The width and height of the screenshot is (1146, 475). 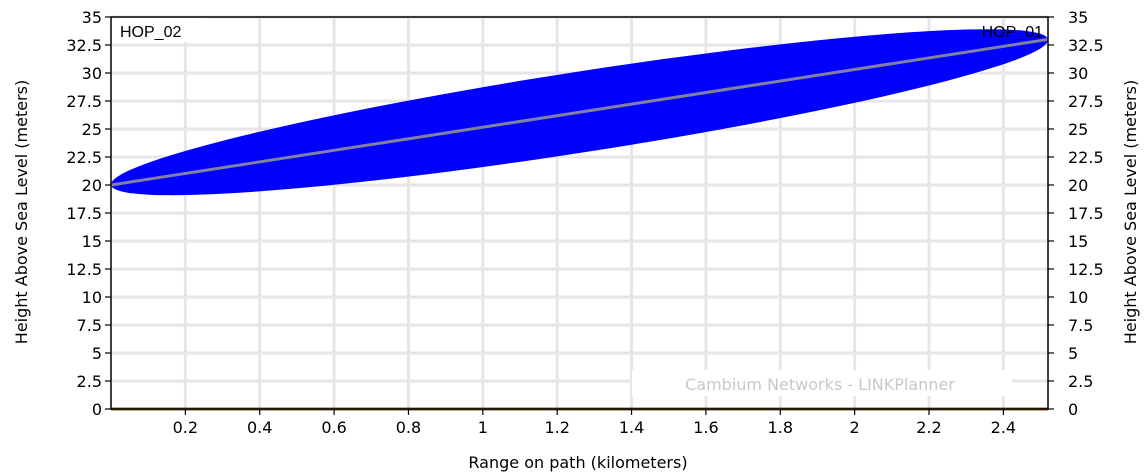 What do you see at coordinates (1078, 185) in the screenshot?
I see `y-tick-label-right: 20` at bounding box center [1078, 185].